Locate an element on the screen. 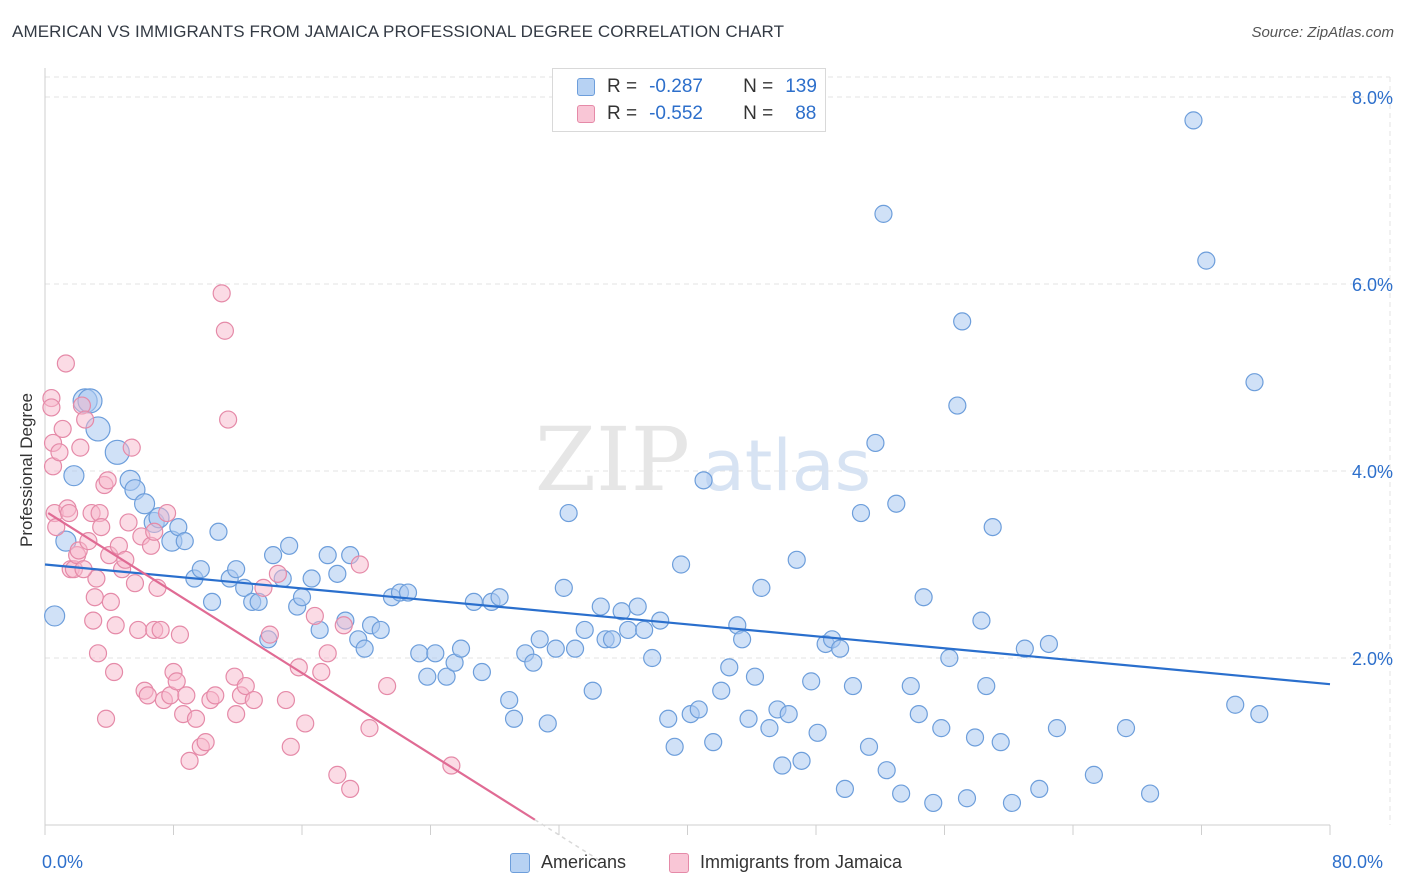  legend-row-jamaica: R = -0.552 N = 88 is located at coordinates (696, 114).